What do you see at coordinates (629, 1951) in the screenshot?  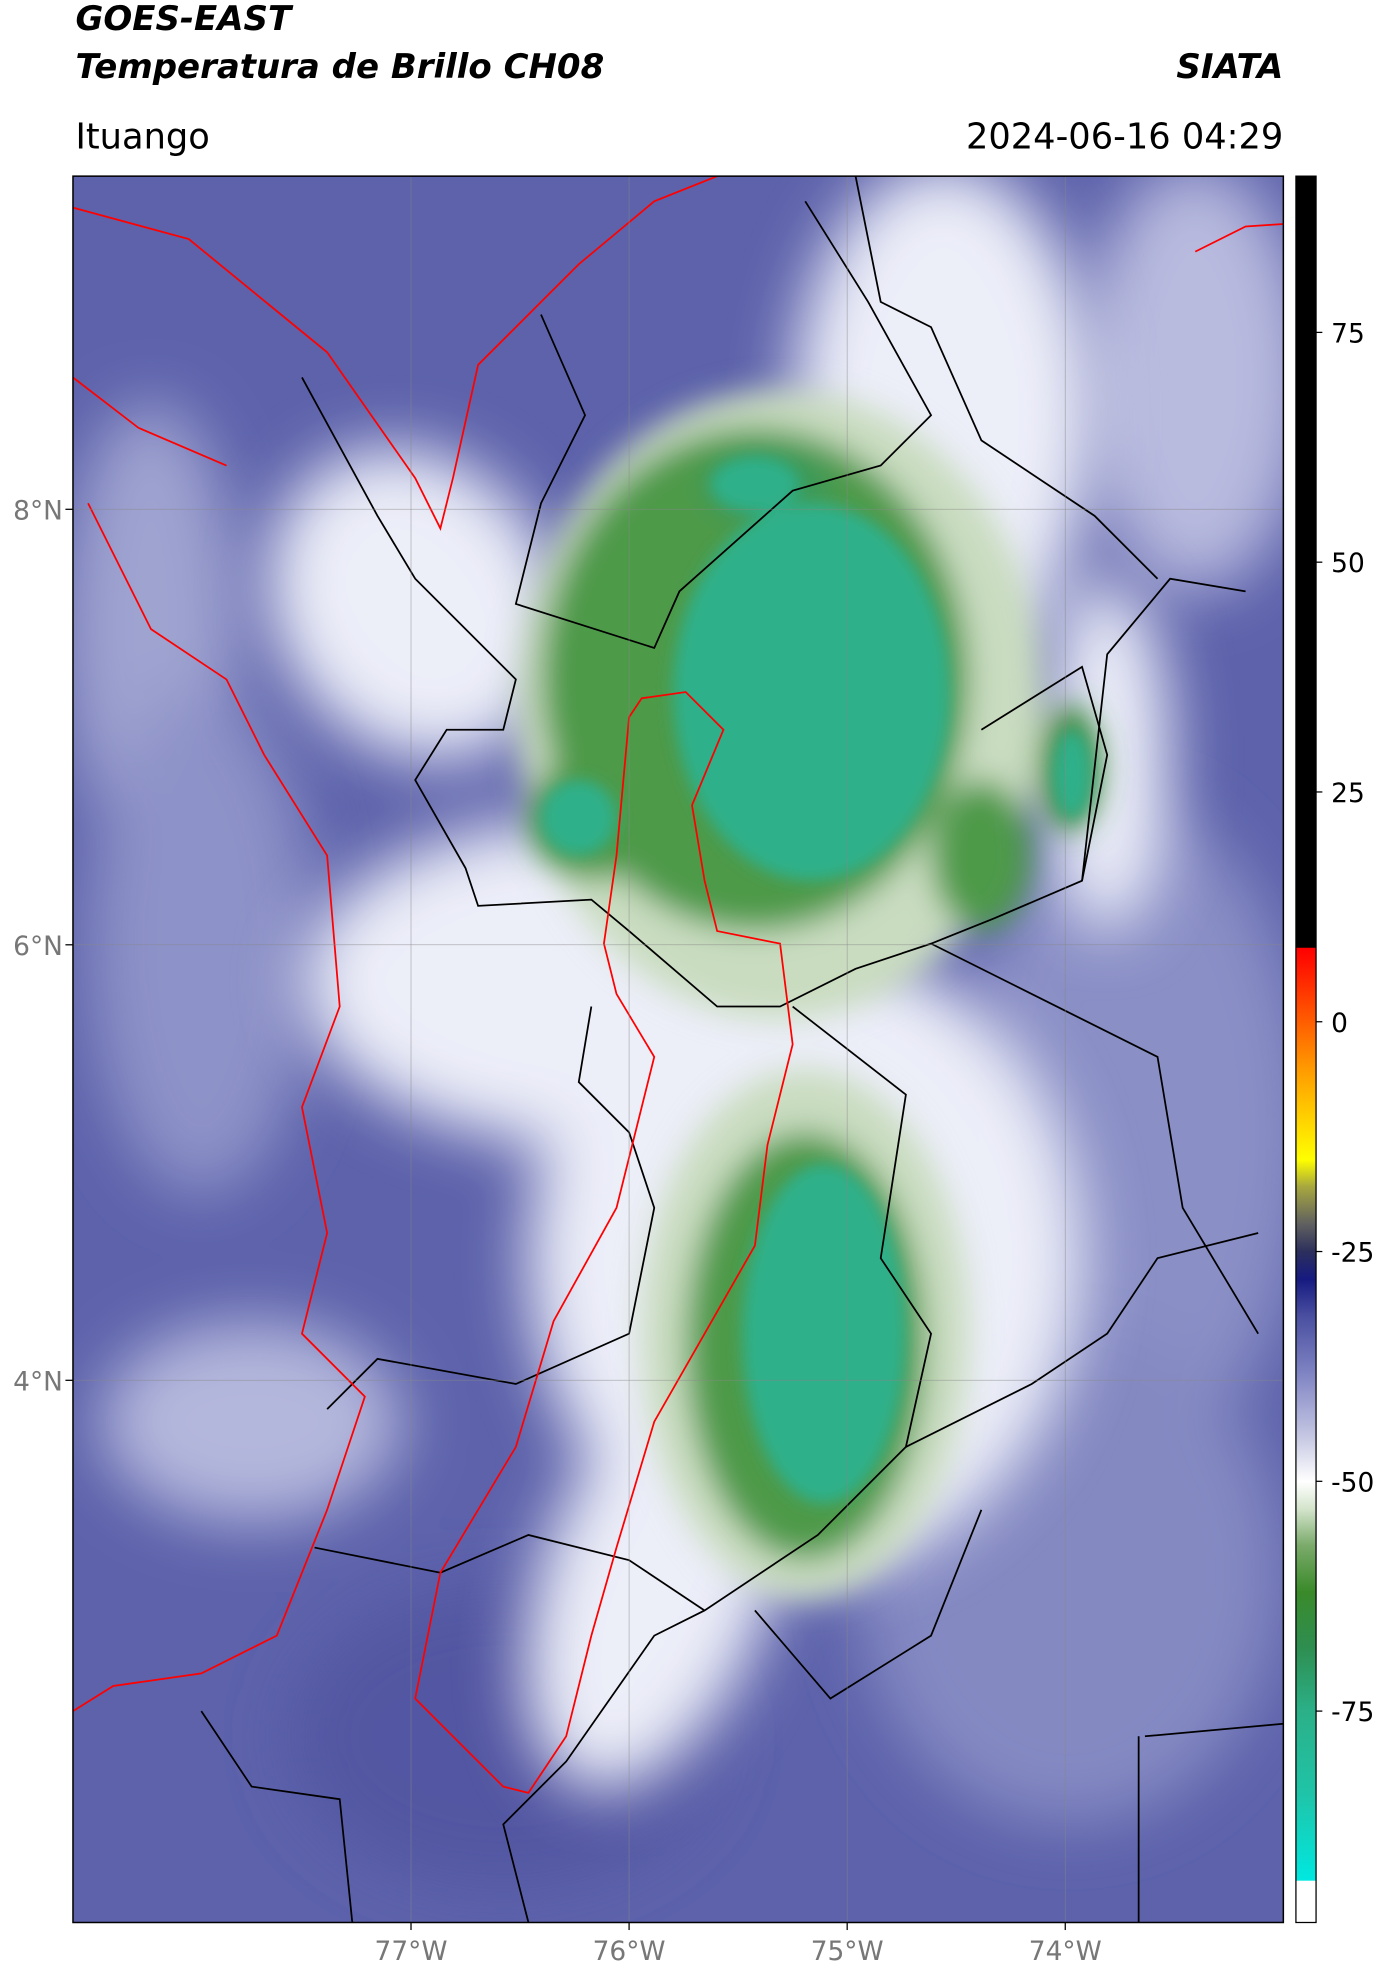 I see `x-tick-label: 76°W` at bounding box center [629, 1951].